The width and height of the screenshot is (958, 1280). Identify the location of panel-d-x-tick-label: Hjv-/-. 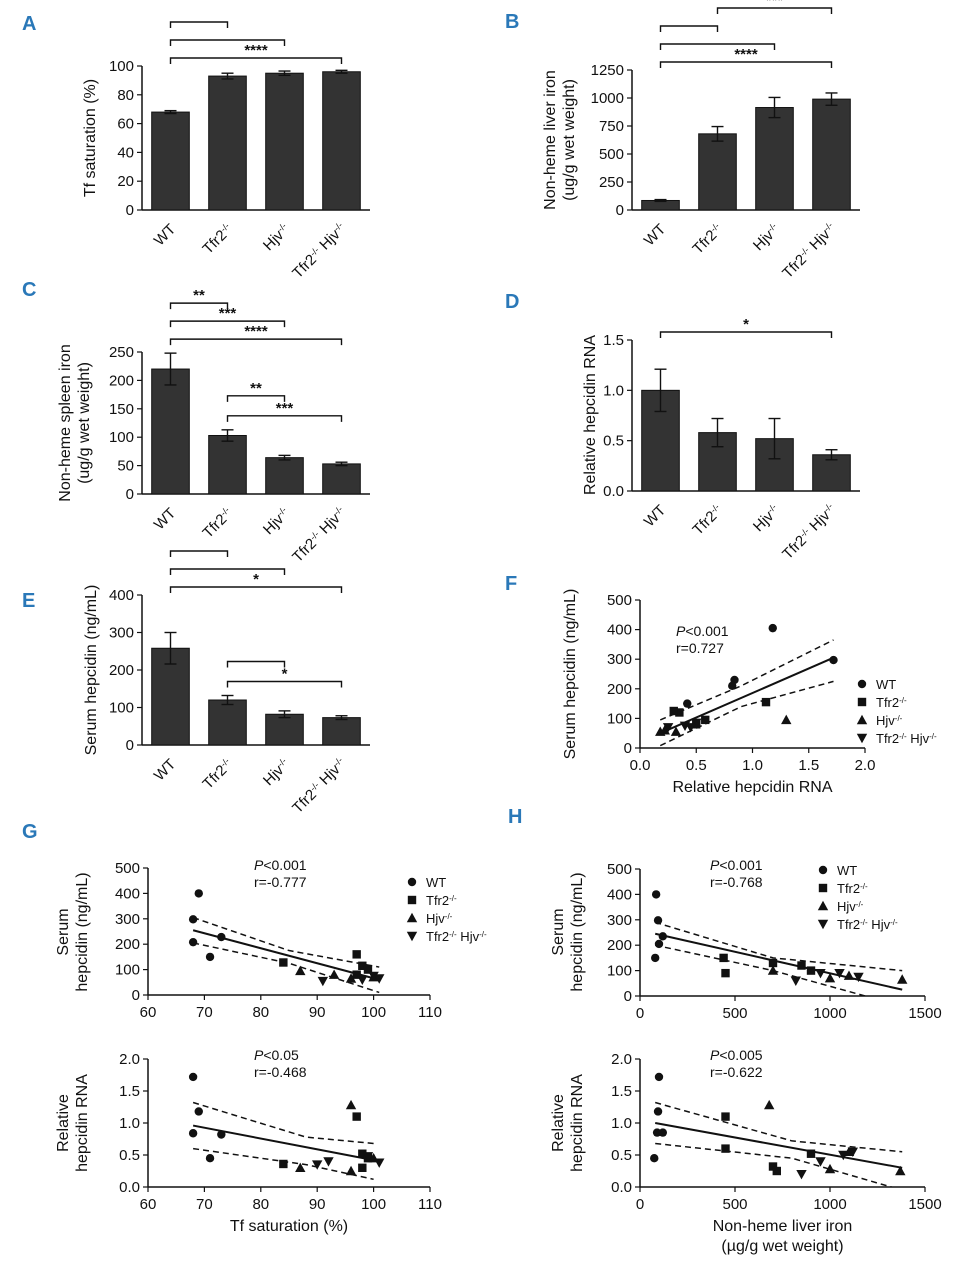
(766, 518).